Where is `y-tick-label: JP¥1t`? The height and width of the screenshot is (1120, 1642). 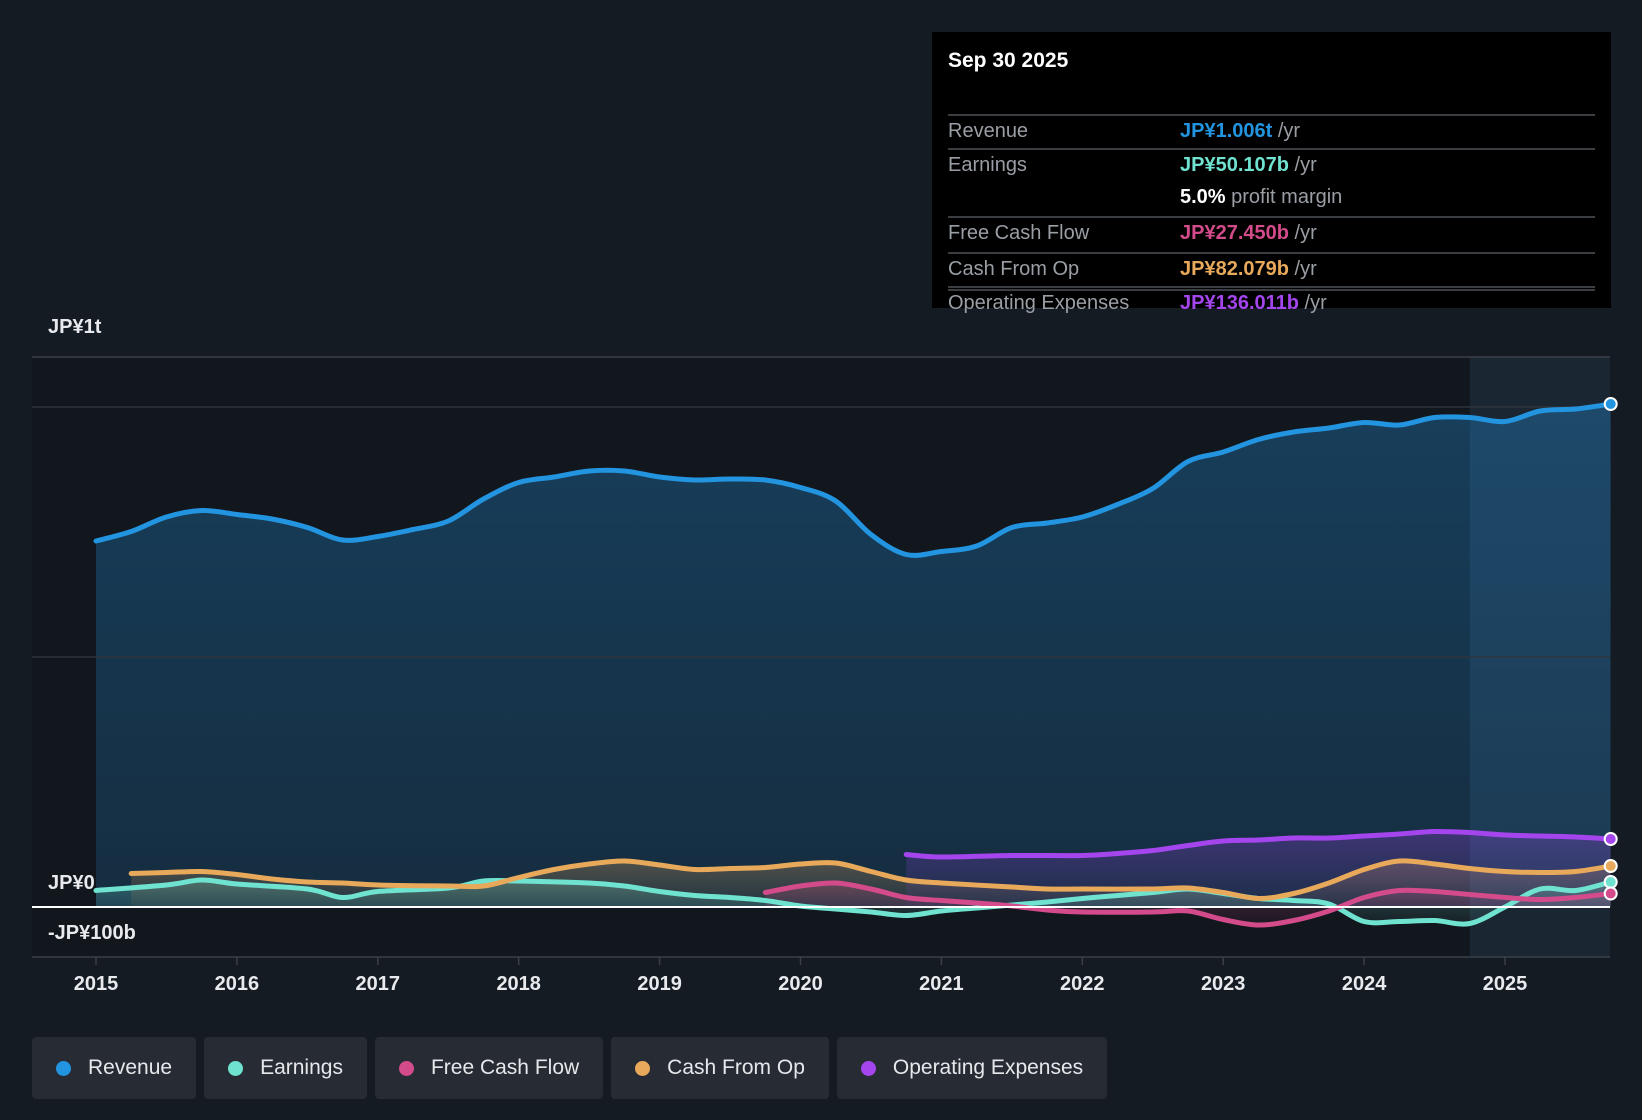 y-tick-label: JP¥1t is located at coordinates (75, 327).